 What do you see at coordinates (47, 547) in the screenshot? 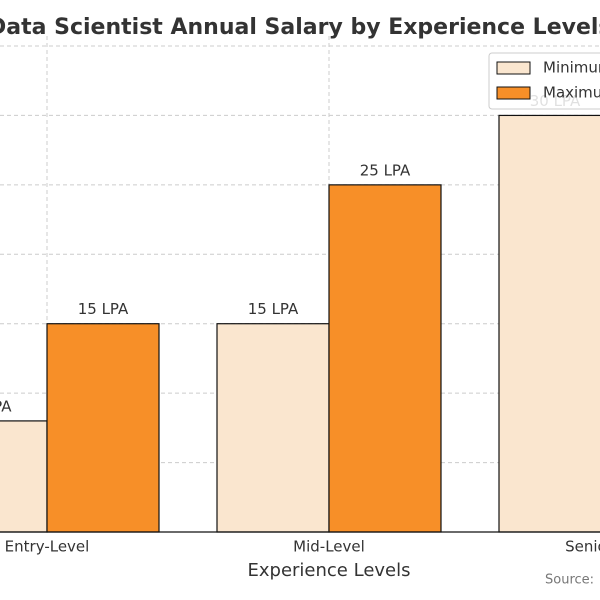
I see `x-tick-label: Entry-Level` at bounding box center [47, 547].